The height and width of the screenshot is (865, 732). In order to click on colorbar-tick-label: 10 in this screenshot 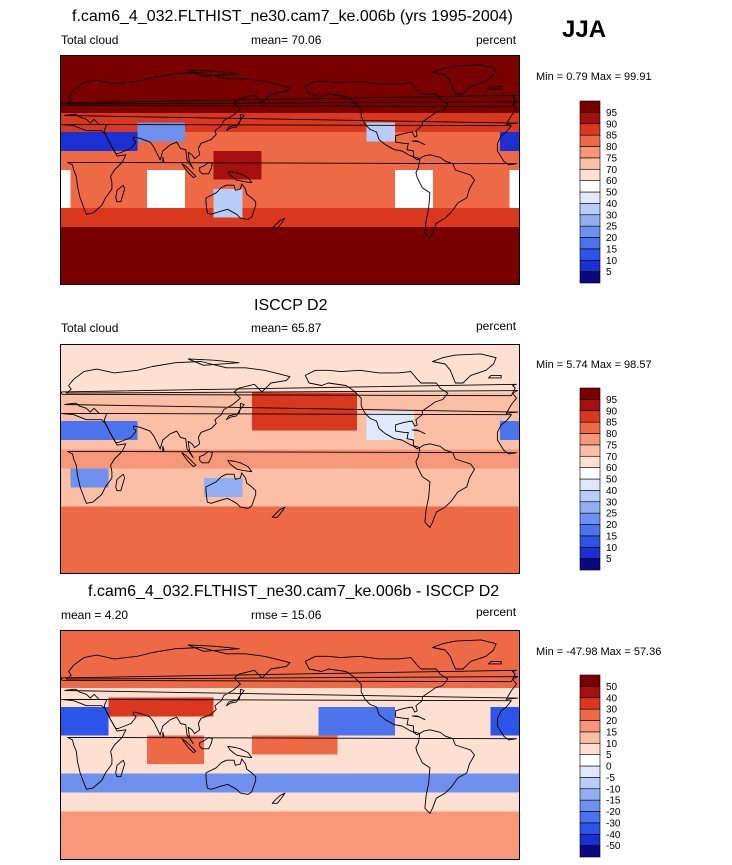, I will do `click(612, 261)`.